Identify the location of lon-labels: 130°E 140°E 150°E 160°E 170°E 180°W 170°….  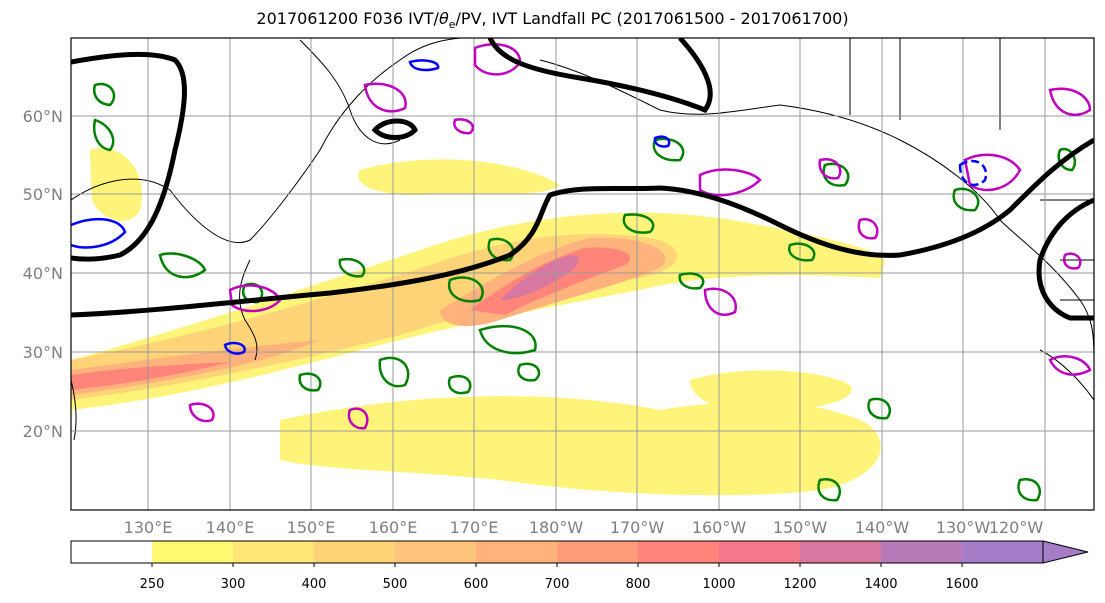
(584, 527).